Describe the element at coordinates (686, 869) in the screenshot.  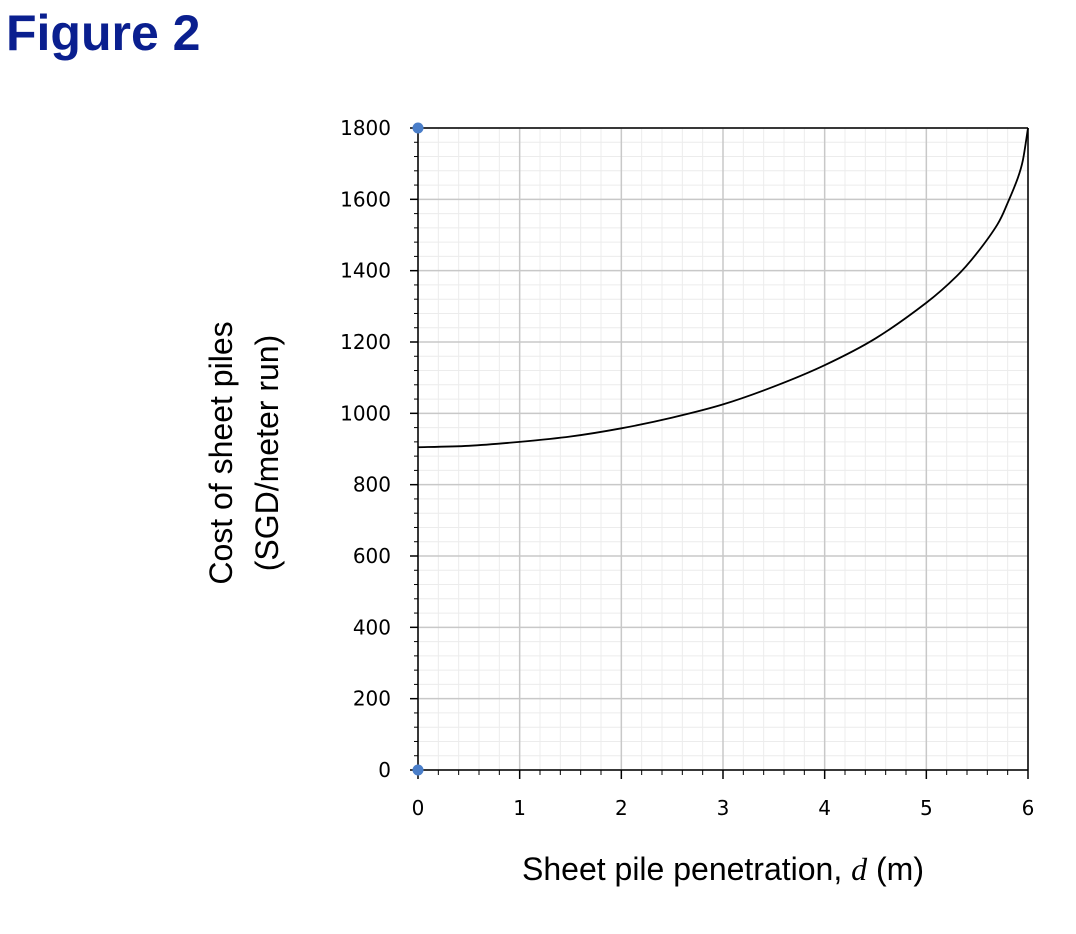
I see `x-axis-title-prefix: Sheet pile penetration,` at that location.